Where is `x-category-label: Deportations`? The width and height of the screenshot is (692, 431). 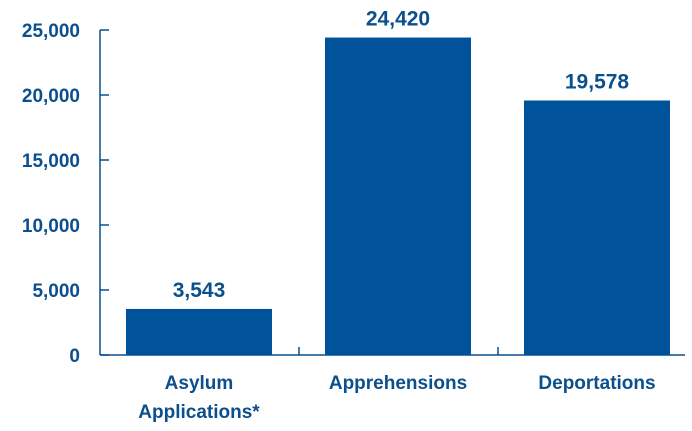
x-category-label: Deportations is located at coordinates (596, 383).